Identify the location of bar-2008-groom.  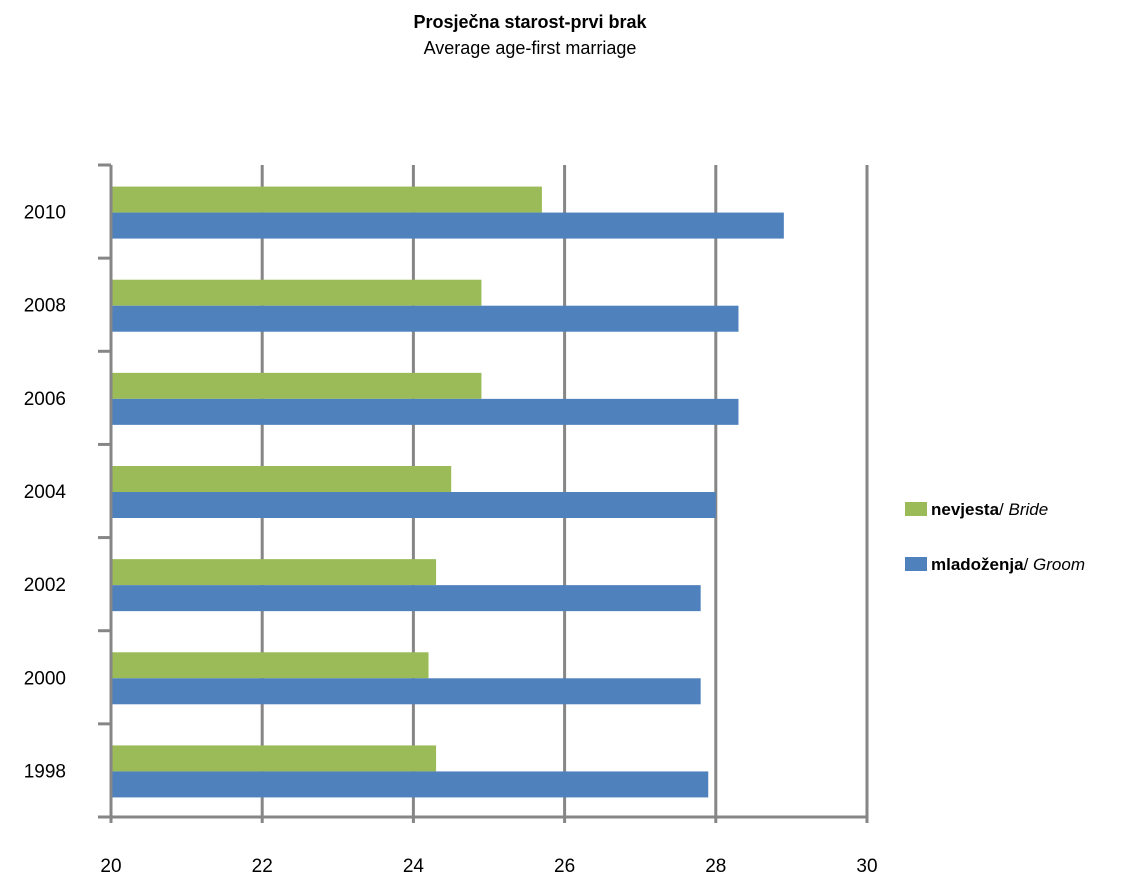
(425, 318).